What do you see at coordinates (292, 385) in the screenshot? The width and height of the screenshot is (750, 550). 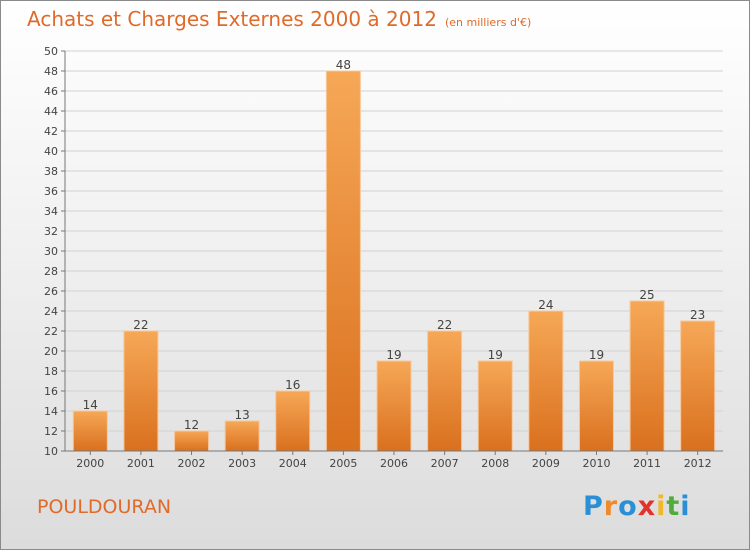 I see `value-label-2004: 16` at bounding box center [292, 385].